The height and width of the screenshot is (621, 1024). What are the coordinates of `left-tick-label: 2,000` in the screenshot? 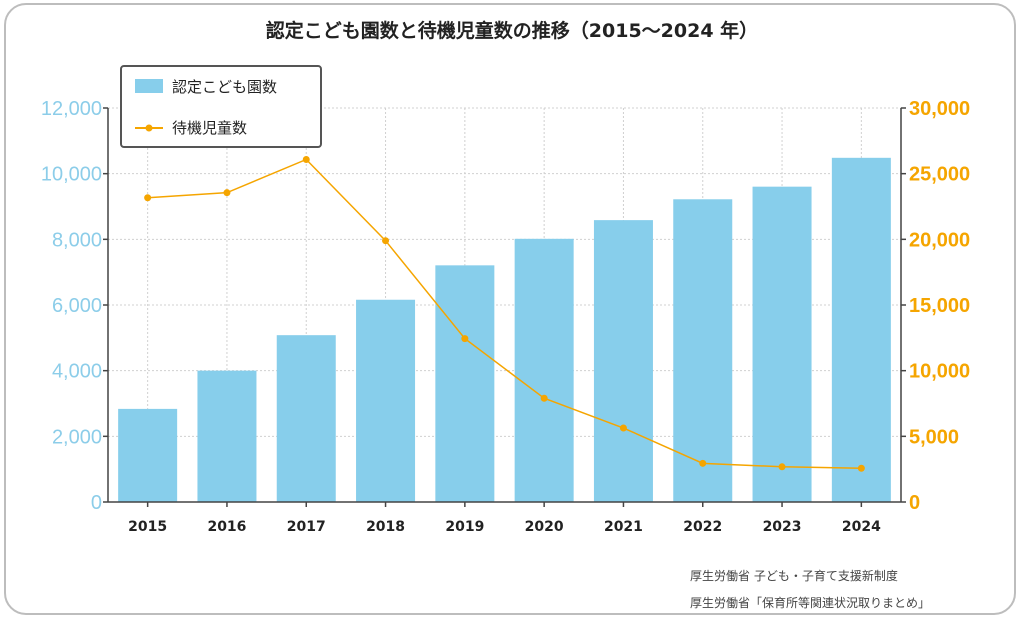 It's located at (77, 437).